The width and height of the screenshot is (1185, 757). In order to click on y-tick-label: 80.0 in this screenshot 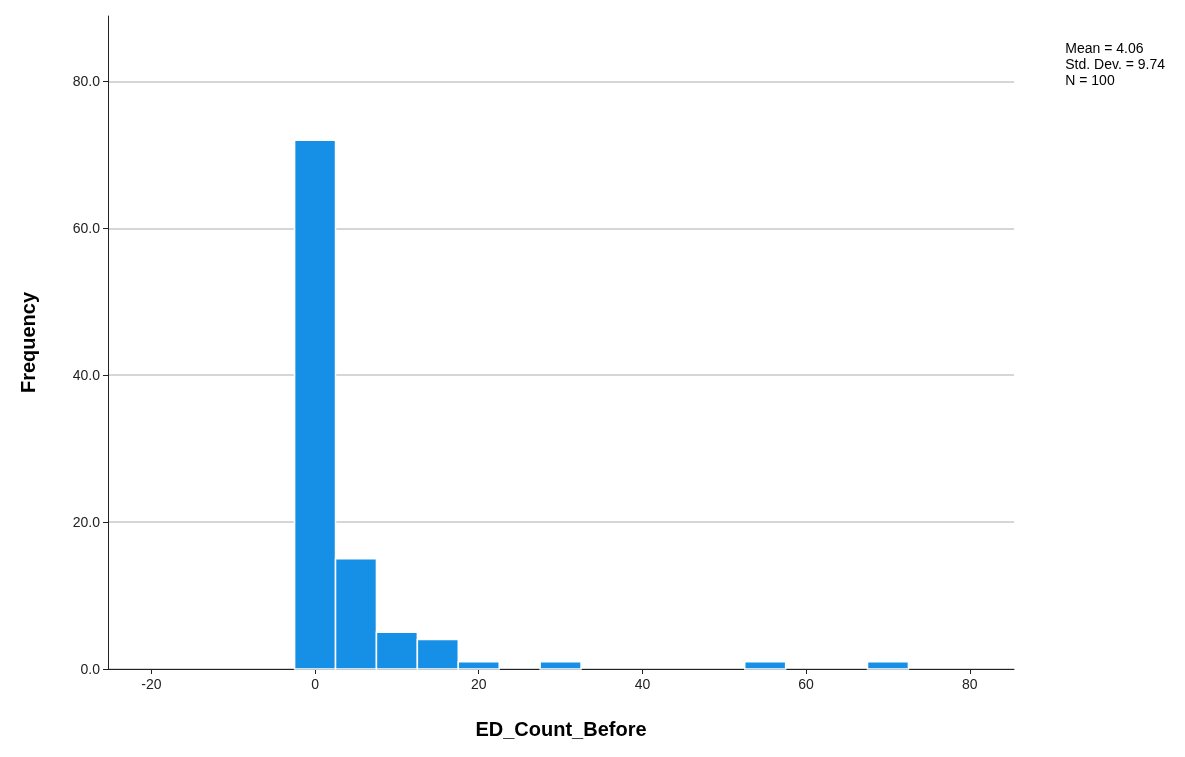, I will do `click(86, 81)`.